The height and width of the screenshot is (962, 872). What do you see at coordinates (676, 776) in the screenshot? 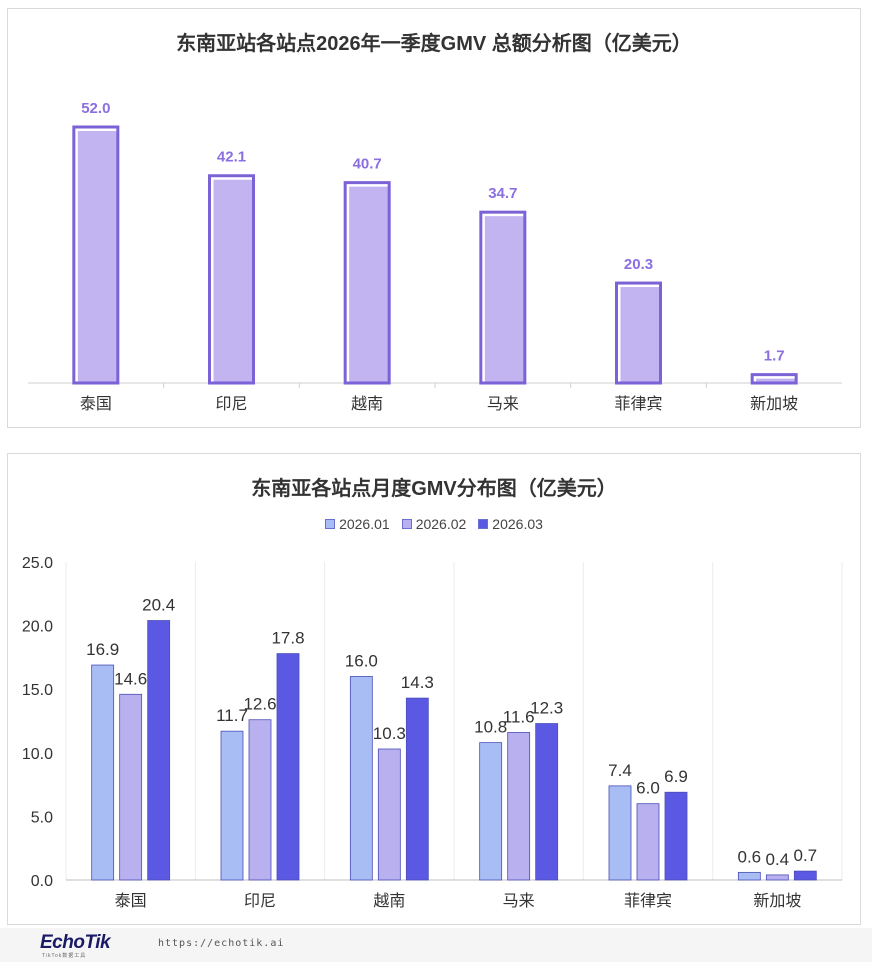
I see `monthly-gmv-value-label: 6.9` at bounding box center [676, 776].